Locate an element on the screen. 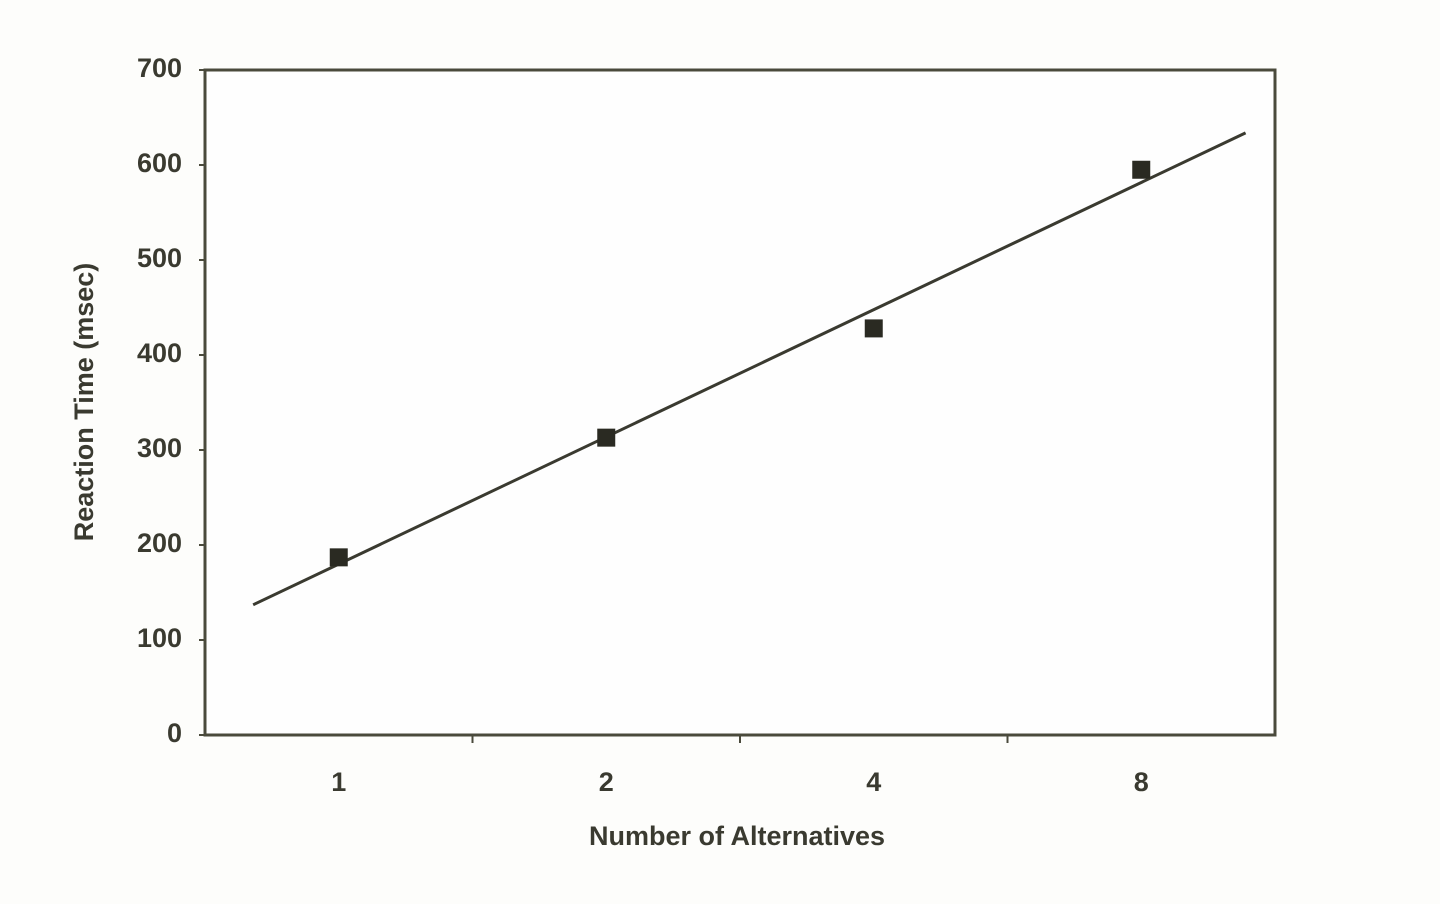 This screenshot has width=1440, height=904. y-tick-label: 600 is located at coordinates (159, 163).